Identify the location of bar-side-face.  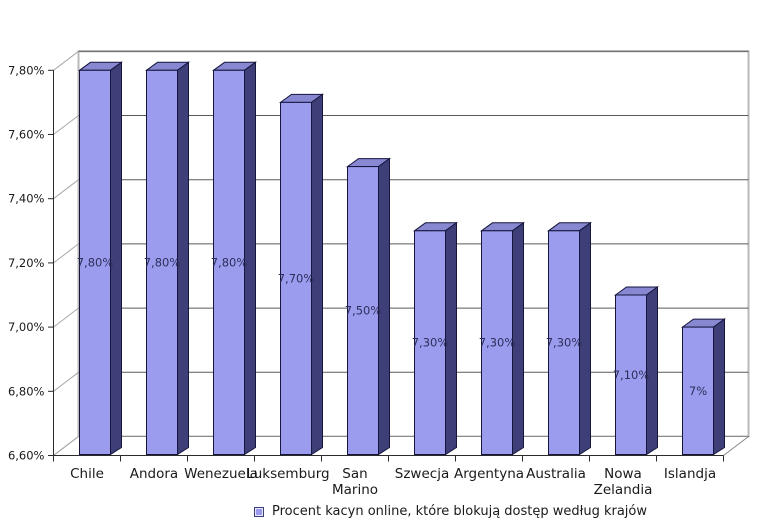
(719, 387).